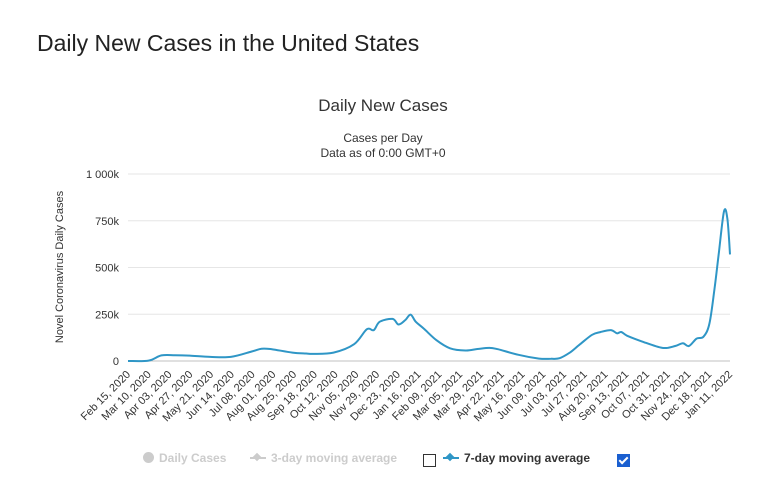  I want to click on chart-subtitle-line-2: Data as of 0:00 GMT+0, so click(383, 153).